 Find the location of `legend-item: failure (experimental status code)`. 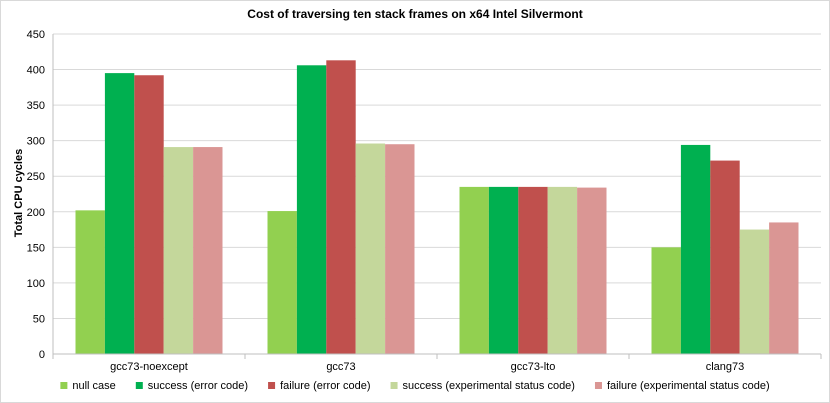

legend-item: failure (experimental status code) is located at coordinates (682, 386).